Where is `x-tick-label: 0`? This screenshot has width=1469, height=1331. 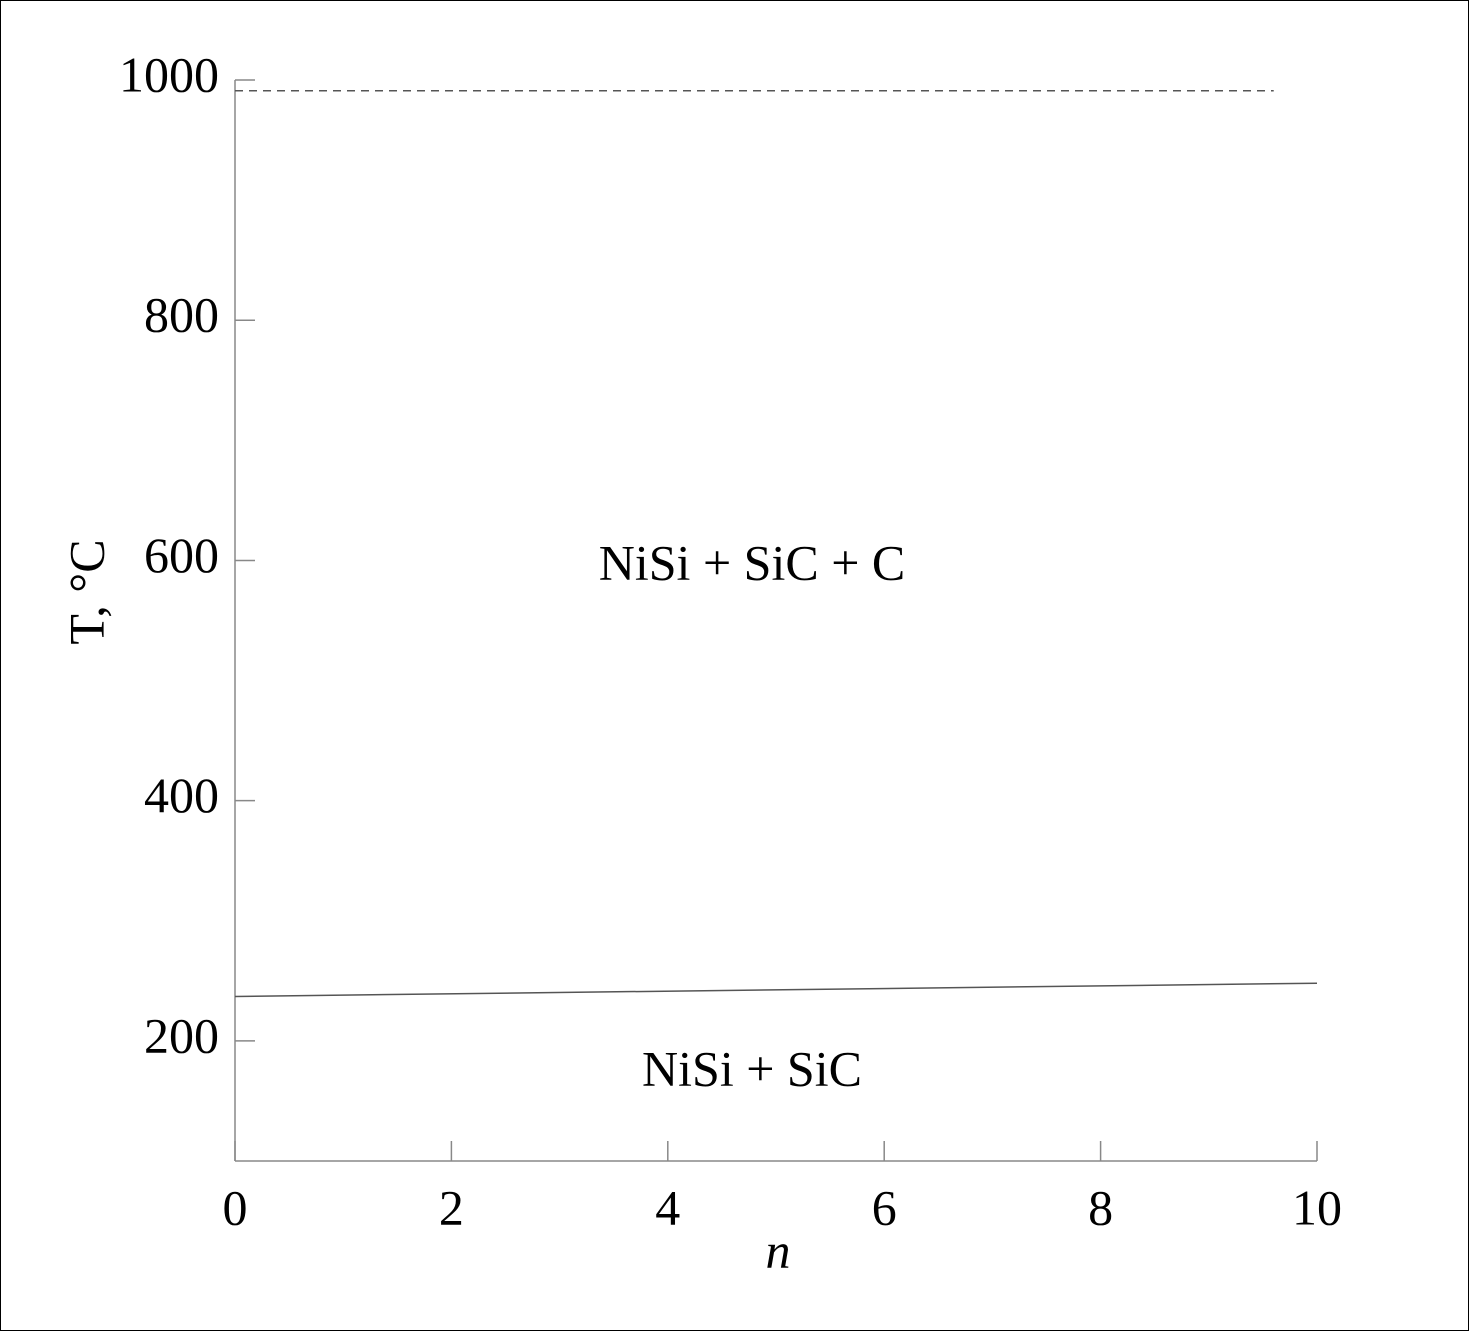 x-tick-label: 0 is located at coordinates (235, 1207).